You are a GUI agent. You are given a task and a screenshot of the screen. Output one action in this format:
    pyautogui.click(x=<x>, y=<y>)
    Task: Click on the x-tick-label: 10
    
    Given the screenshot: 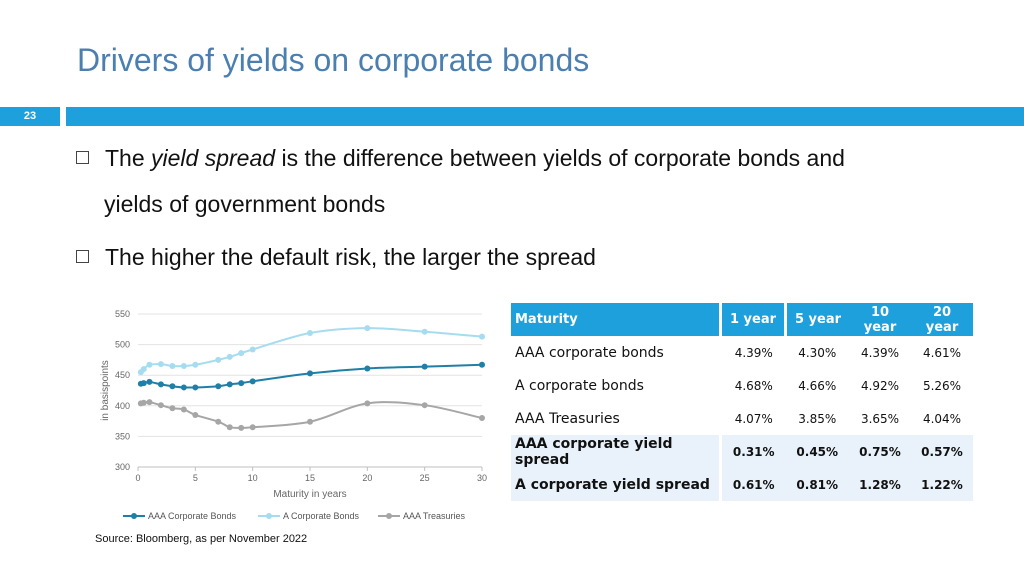 What is the action you would take?
    pyautogui.click(x=253, y=478)
    